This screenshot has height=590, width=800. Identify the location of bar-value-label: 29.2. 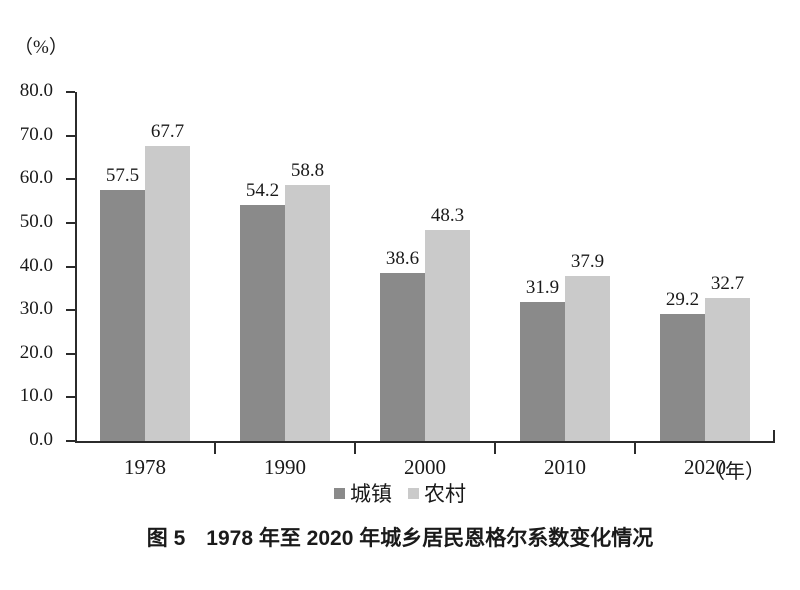
(682, 299).